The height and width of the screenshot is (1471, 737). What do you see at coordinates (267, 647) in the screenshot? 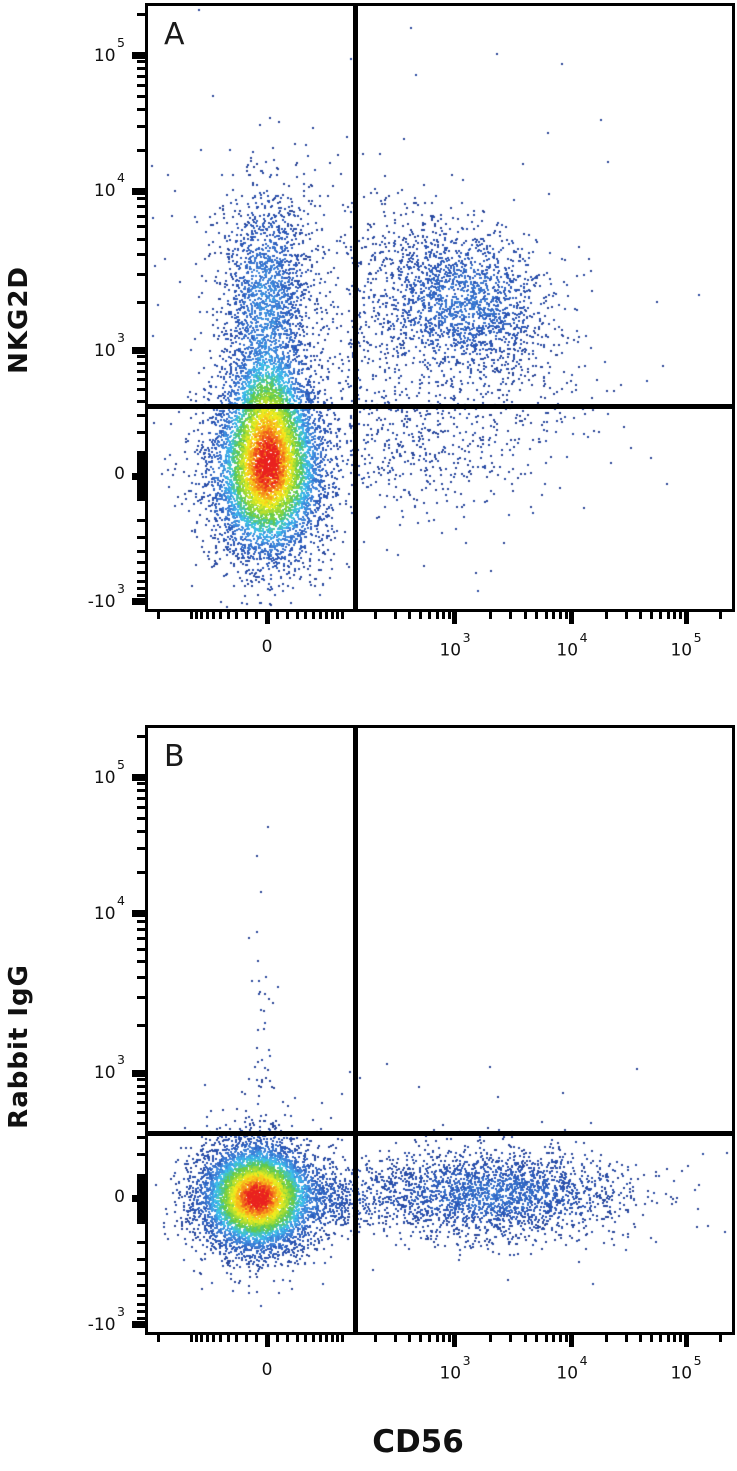
I see `axis-tick-label: 0` at bounding box center [267, 647].